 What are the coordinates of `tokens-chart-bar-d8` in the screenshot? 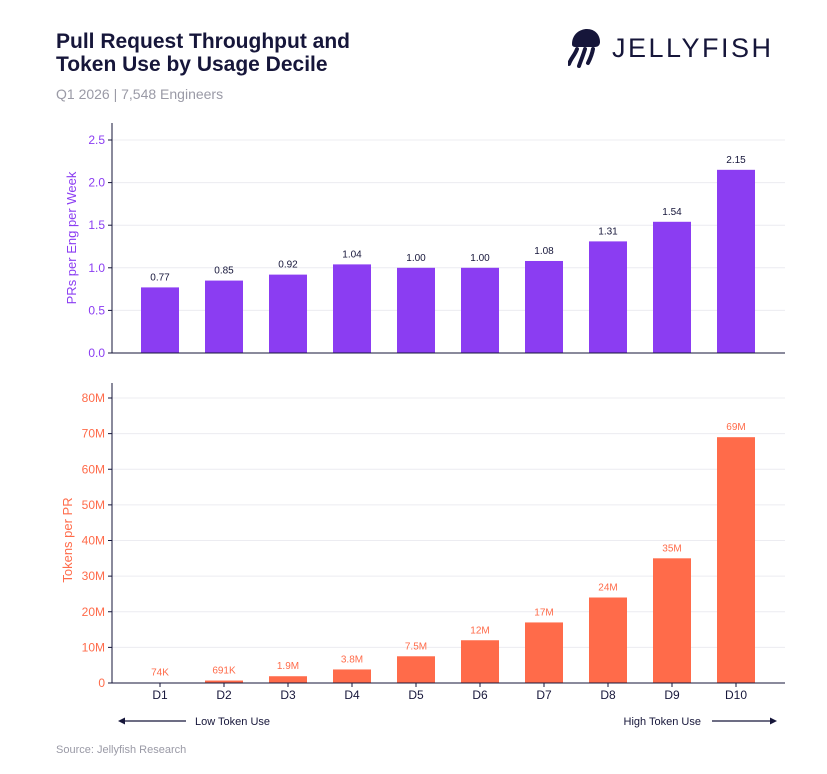 It's located at (608, 640).